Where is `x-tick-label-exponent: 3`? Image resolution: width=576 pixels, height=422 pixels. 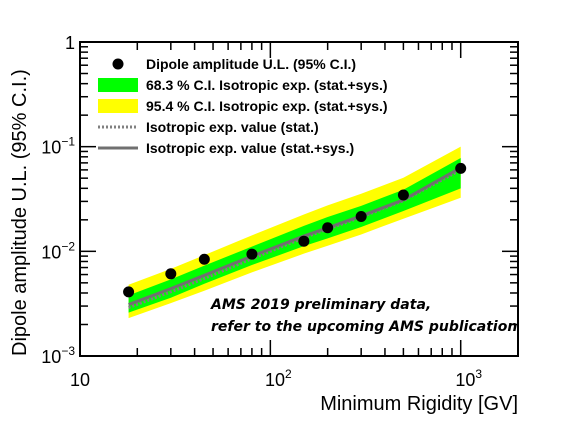
x-tick-label-exponent: 3 is located at coordinates (478, 374).